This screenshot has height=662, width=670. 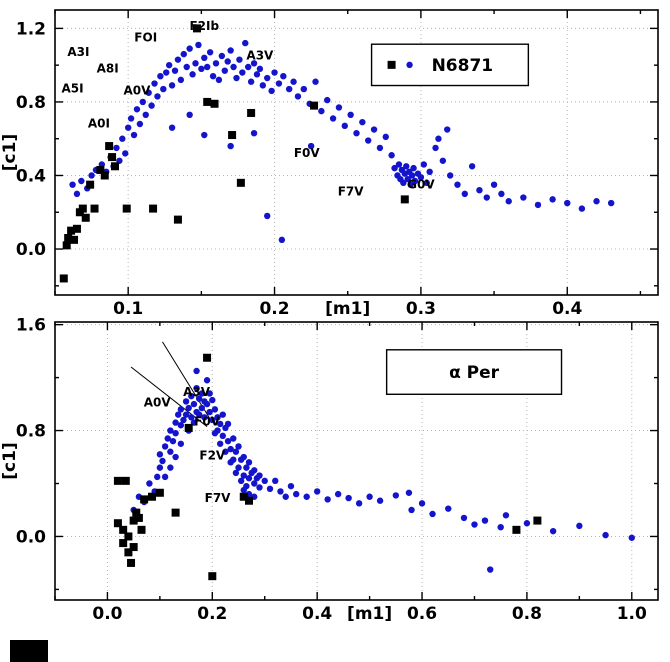 What do you see at coordinates (369, 614) in the screenshot?
I see `x-axis-label: [m1]` at bounding box center [369, 614].